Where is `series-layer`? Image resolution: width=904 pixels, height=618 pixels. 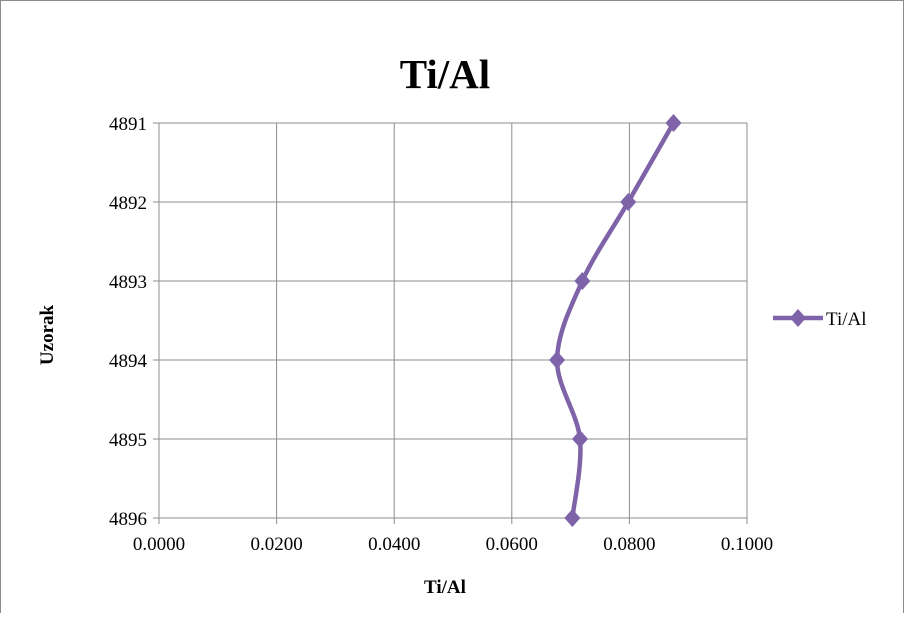
series-layer is located at coordinates (615, 320).